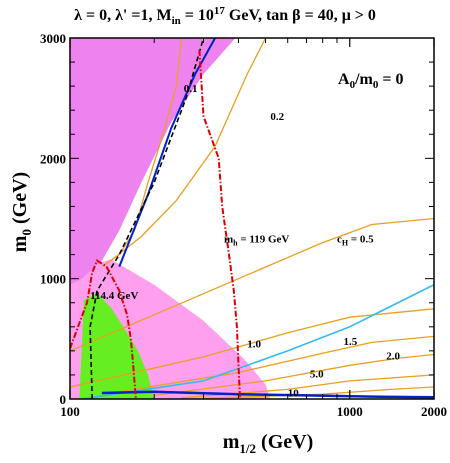 The width and height of the screenshot is (450, 463). I want to click on higgs-label-114: 114.4 GeV, so click(114, 296).